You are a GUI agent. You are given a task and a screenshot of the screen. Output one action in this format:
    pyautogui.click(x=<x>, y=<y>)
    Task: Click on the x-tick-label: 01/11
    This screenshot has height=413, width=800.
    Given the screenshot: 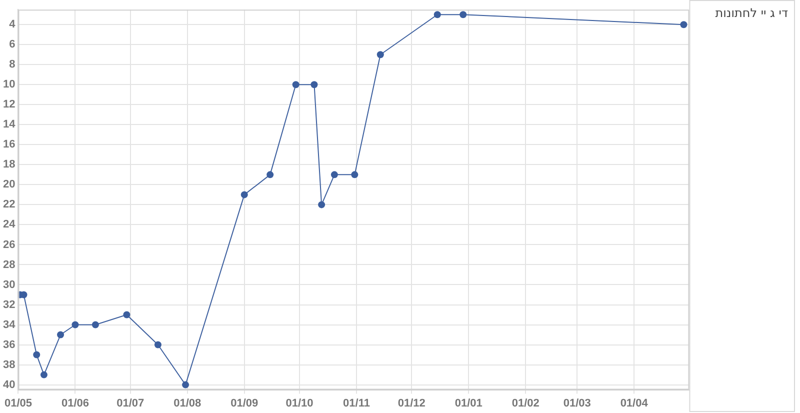 What is the action you would take?
    pyautogui.click(x=356, y=403)
    